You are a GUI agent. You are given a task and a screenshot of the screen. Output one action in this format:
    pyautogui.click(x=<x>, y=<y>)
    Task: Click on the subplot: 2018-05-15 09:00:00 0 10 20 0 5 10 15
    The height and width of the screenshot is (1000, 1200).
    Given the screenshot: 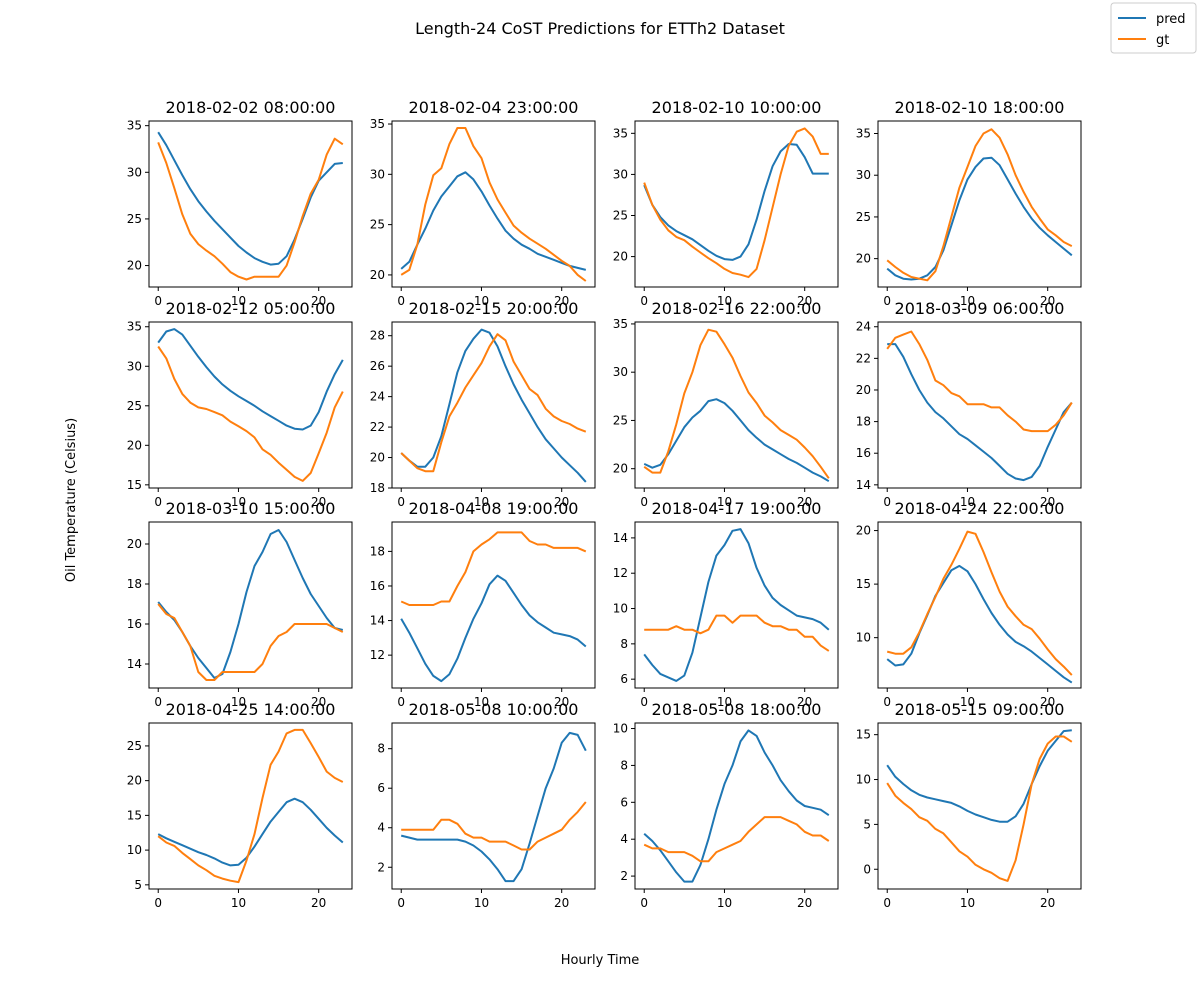 What is the action you would take?
    pyautogui.click(x=969, y=805)
    